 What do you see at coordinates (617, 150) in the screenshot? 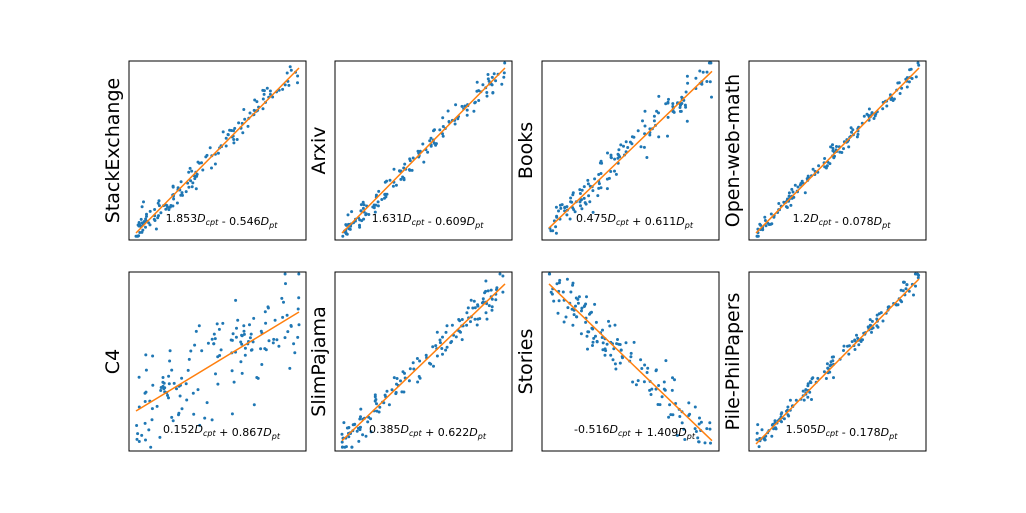
I see `panel-books: 0.475Dcpt + 0.611Dpt Books` at bounding box center [617, 150].